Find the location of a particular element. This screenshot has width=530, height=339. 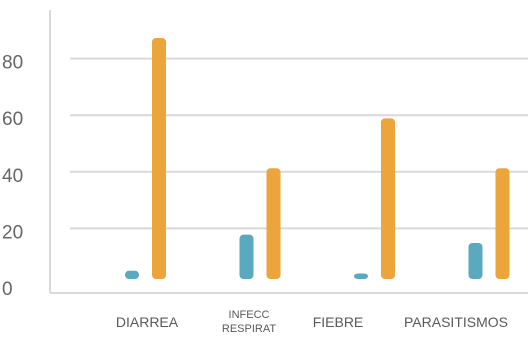

y-tick-labels: 0 20 40 60 80 is located at coordinates (12, 176).